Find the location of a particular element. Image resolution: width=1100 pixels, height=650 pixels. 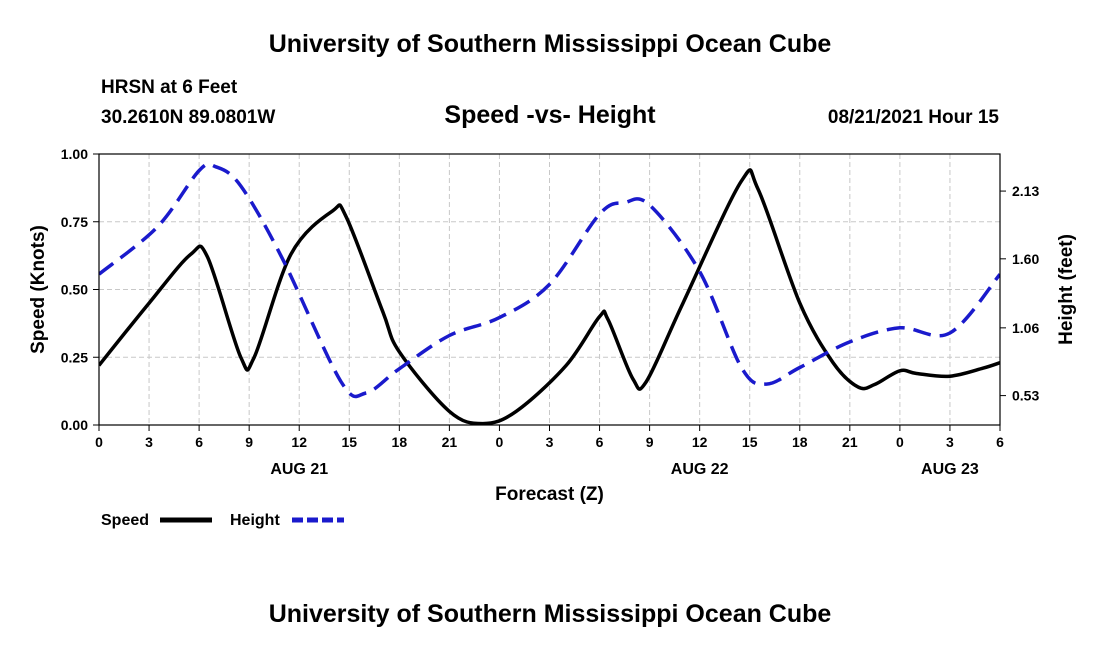

date-label: AUG 21 is located at coordinates (299, 469).